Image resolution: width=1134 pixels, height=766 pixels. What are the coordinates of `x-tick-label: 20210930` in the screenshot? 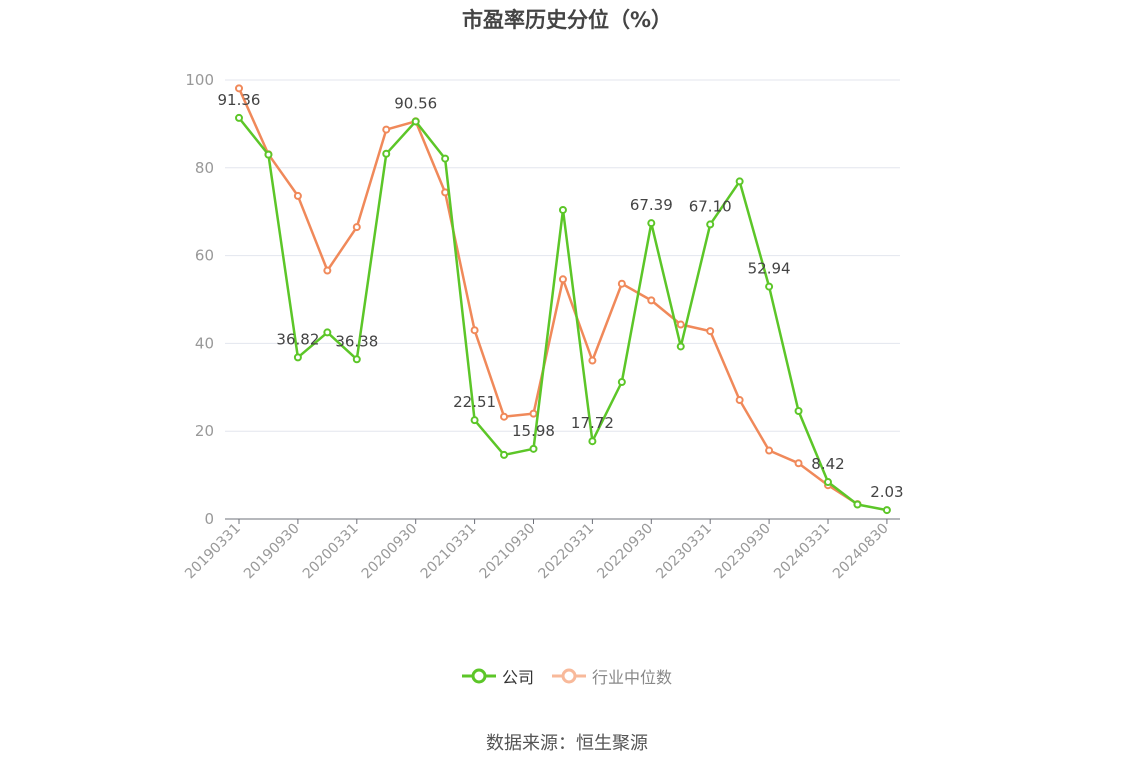 It's located at (508, 552).